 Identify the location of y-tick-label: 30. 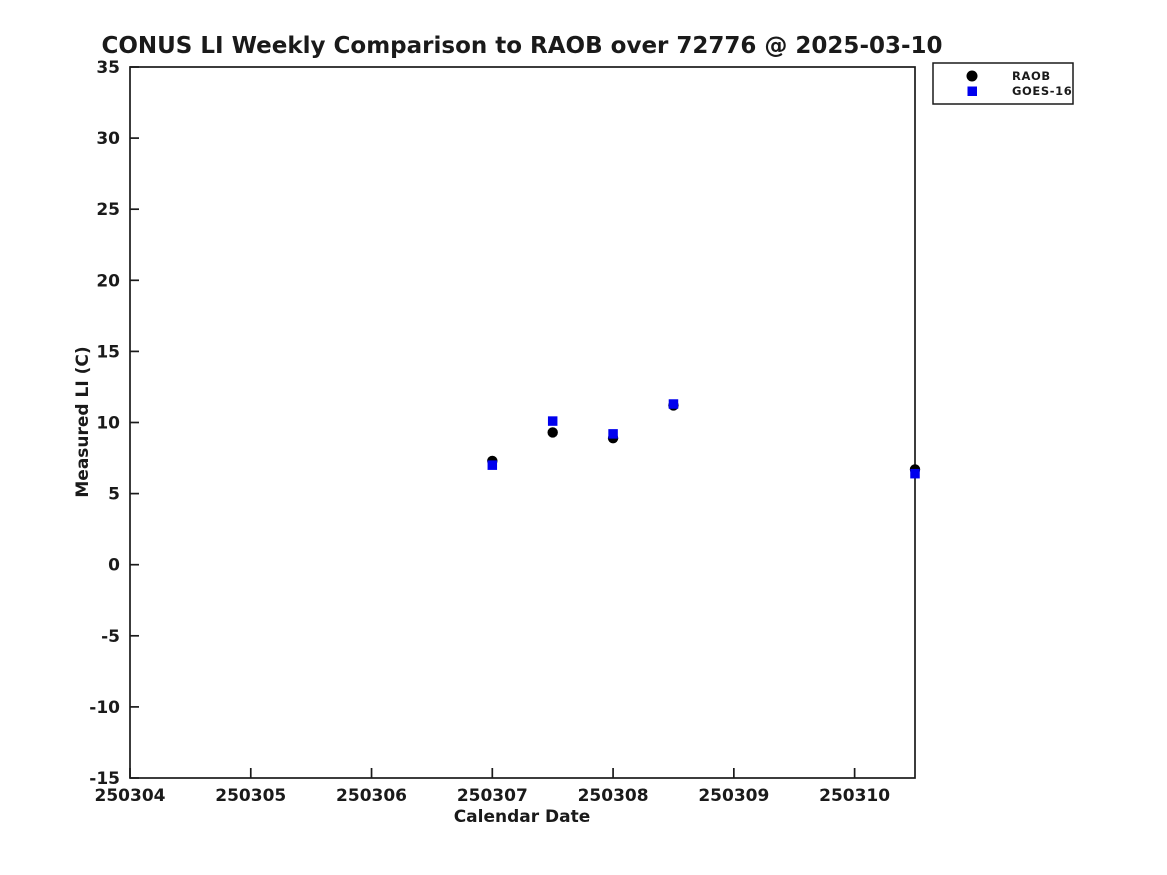
(108, 139).